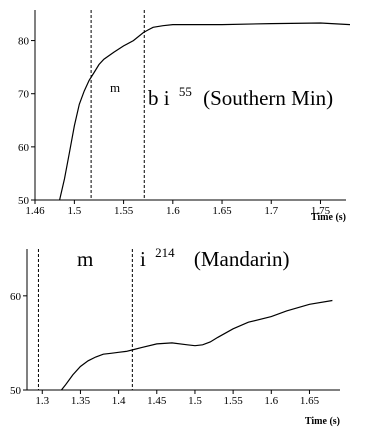 The image size is (368, 428). I want to click on bot-x-tick-label: 1.3, so click(42, 401).